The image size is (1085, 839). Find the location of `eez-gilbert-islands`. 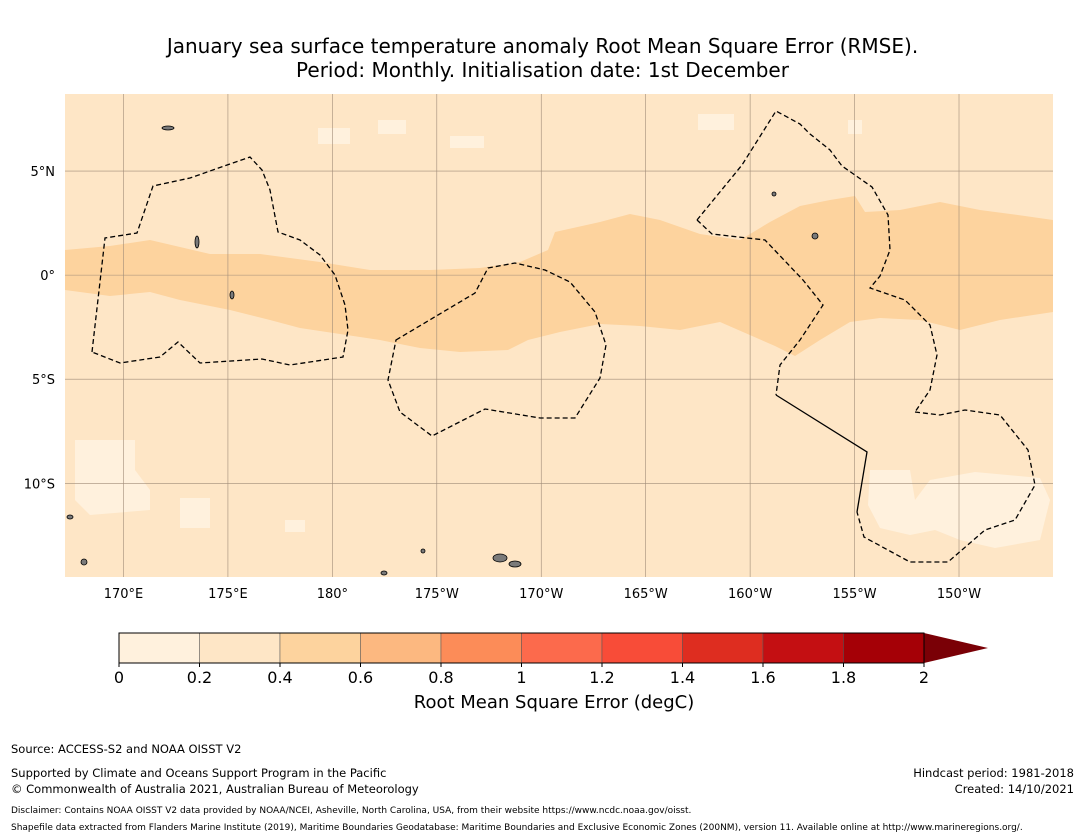

eez-gilbert-islands is located at coordinates (220, 261).